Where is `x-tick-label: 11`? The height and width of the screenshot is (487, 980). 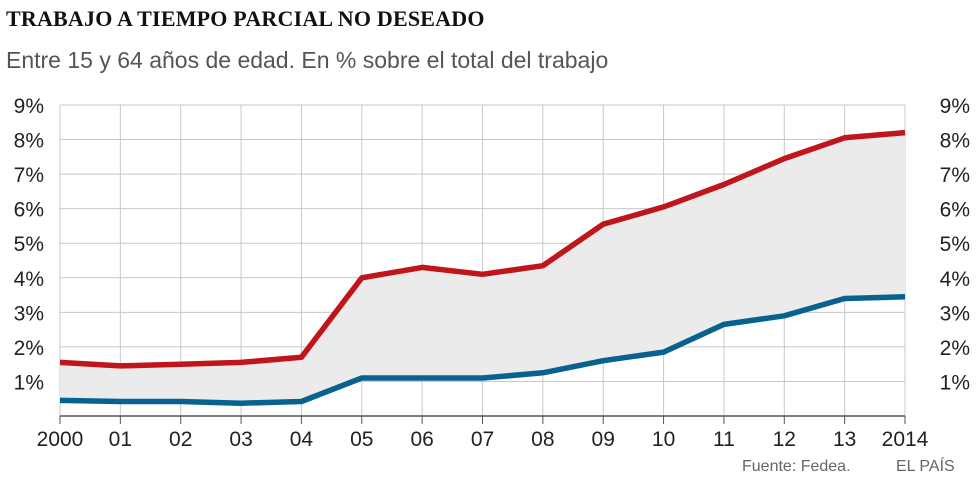
x-tick-label: 11 is located at coordinates (724, 439).